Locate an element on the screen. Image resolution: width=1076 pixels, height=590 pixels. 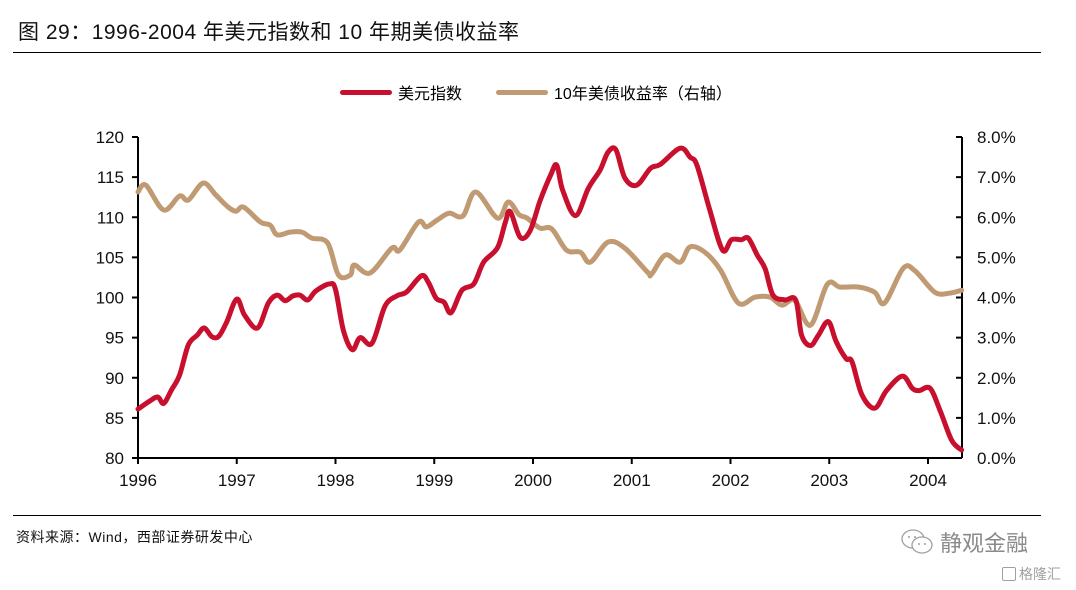
left-y-tick-label: 110 is located at coordinates (110, 217).